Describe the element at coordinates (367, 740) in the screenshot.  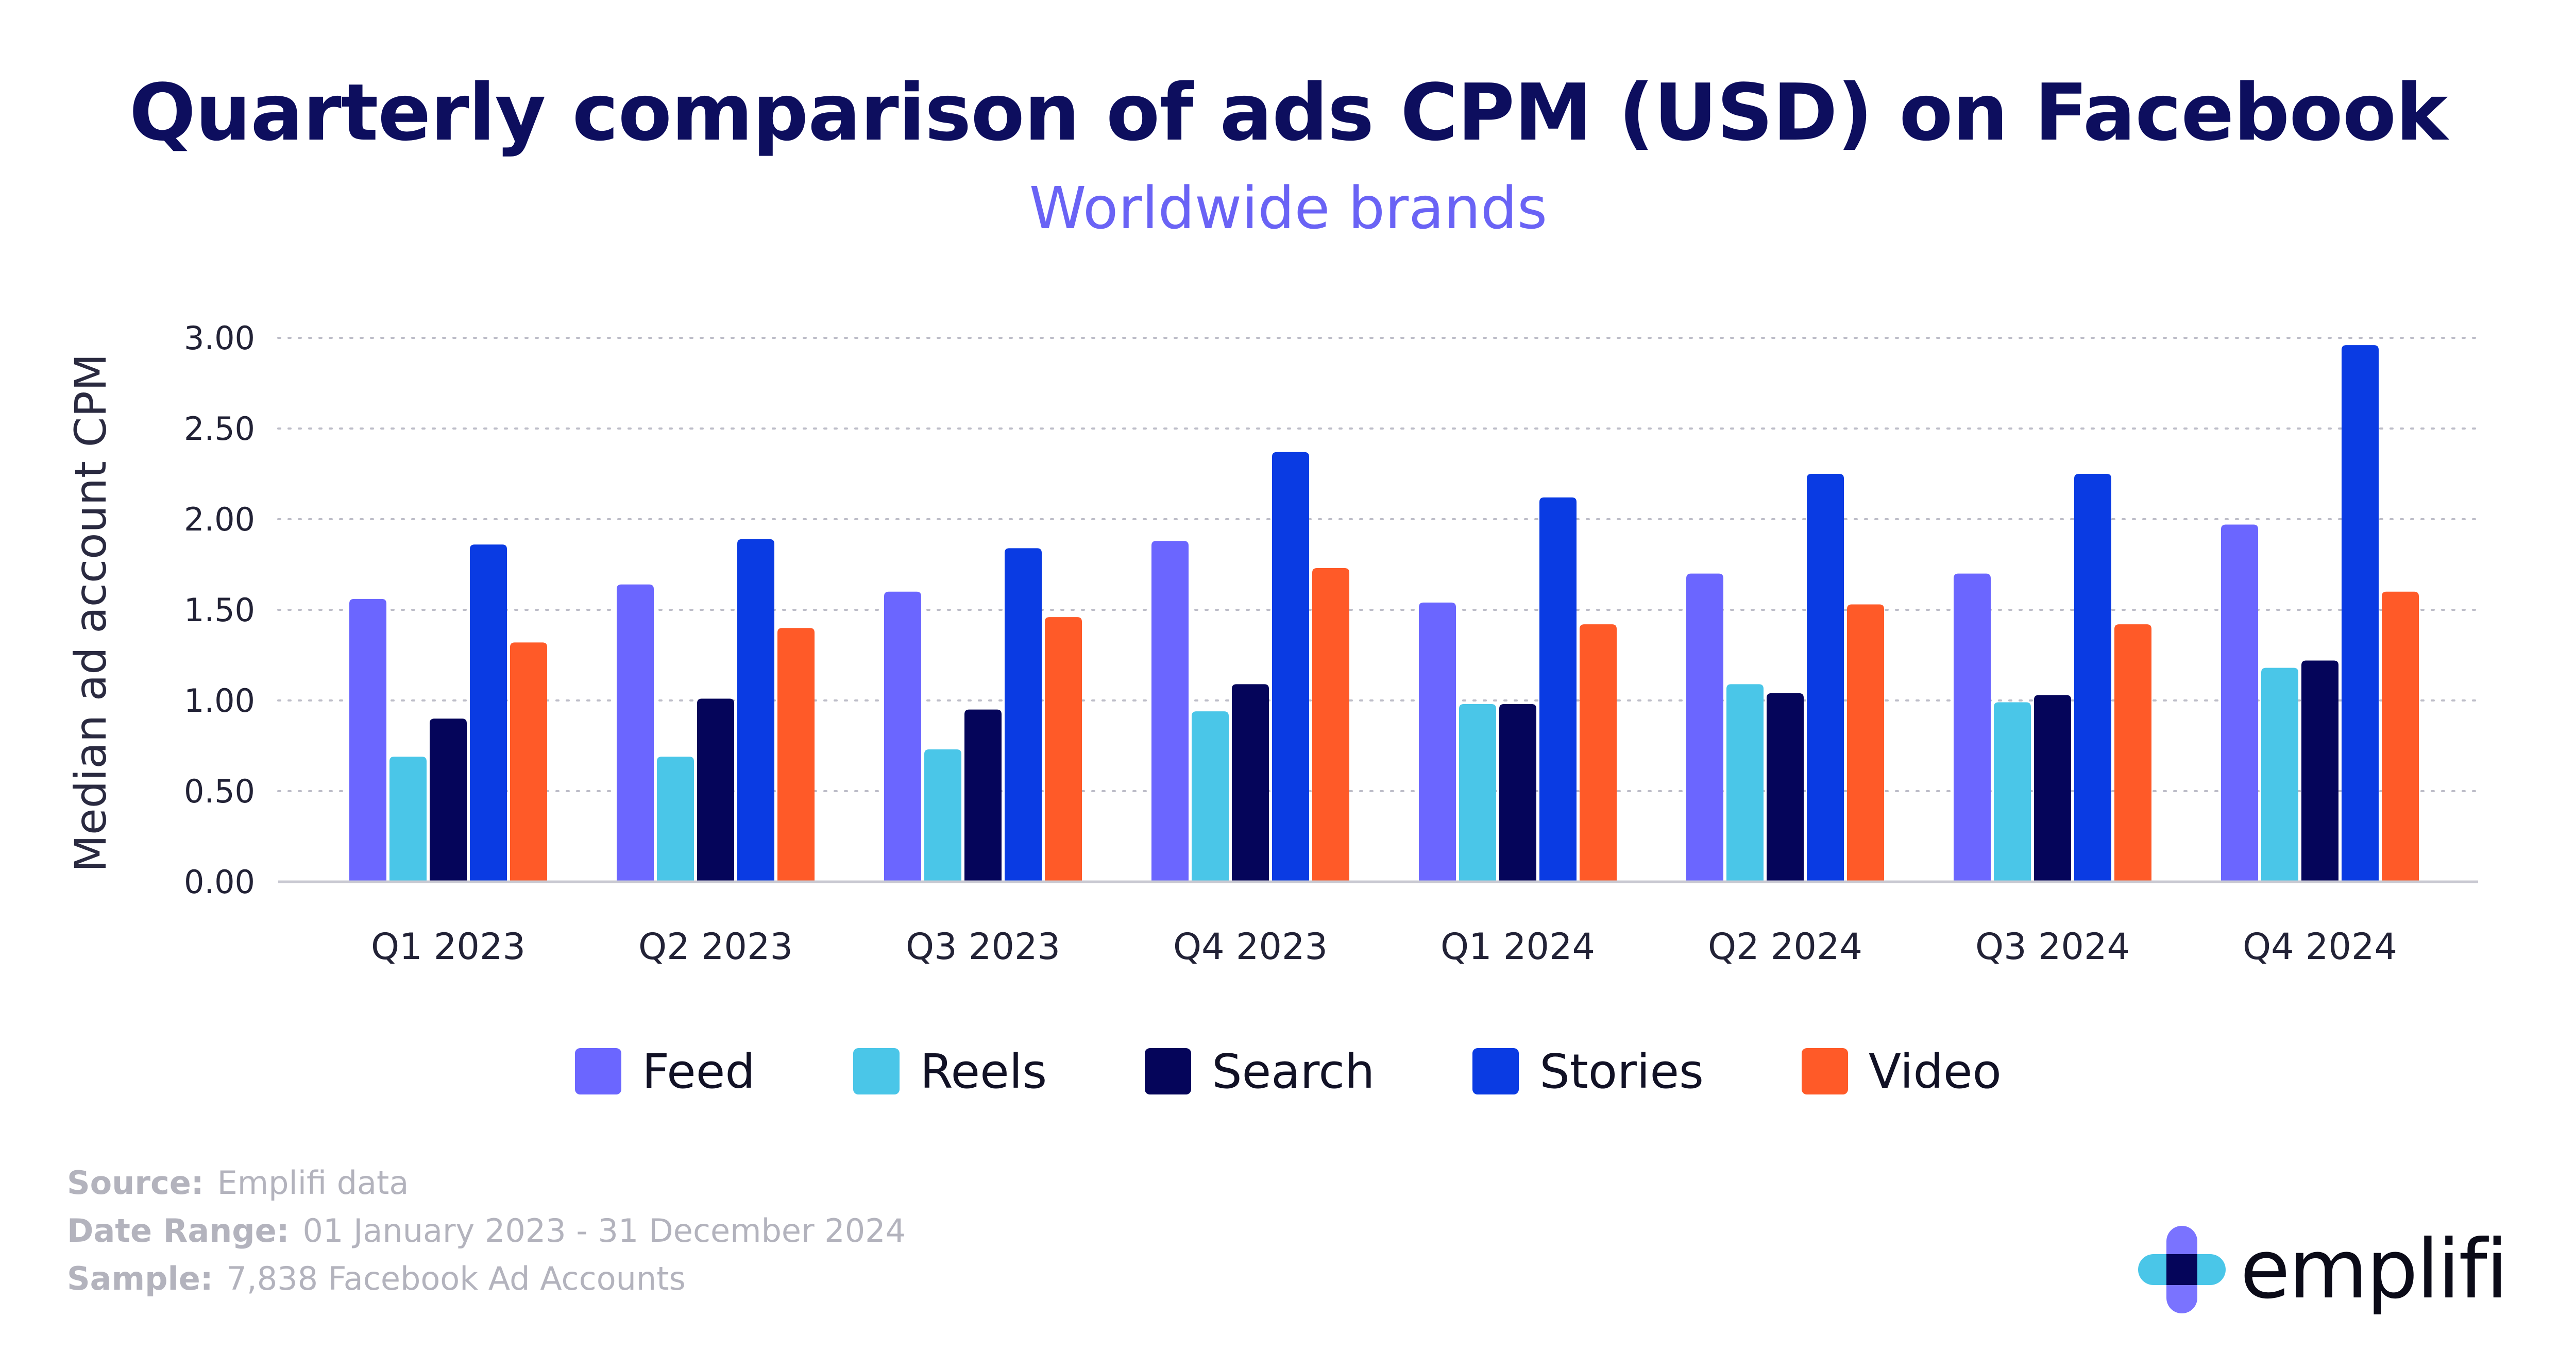
I see `bar-feed-q1-2023` at that location.